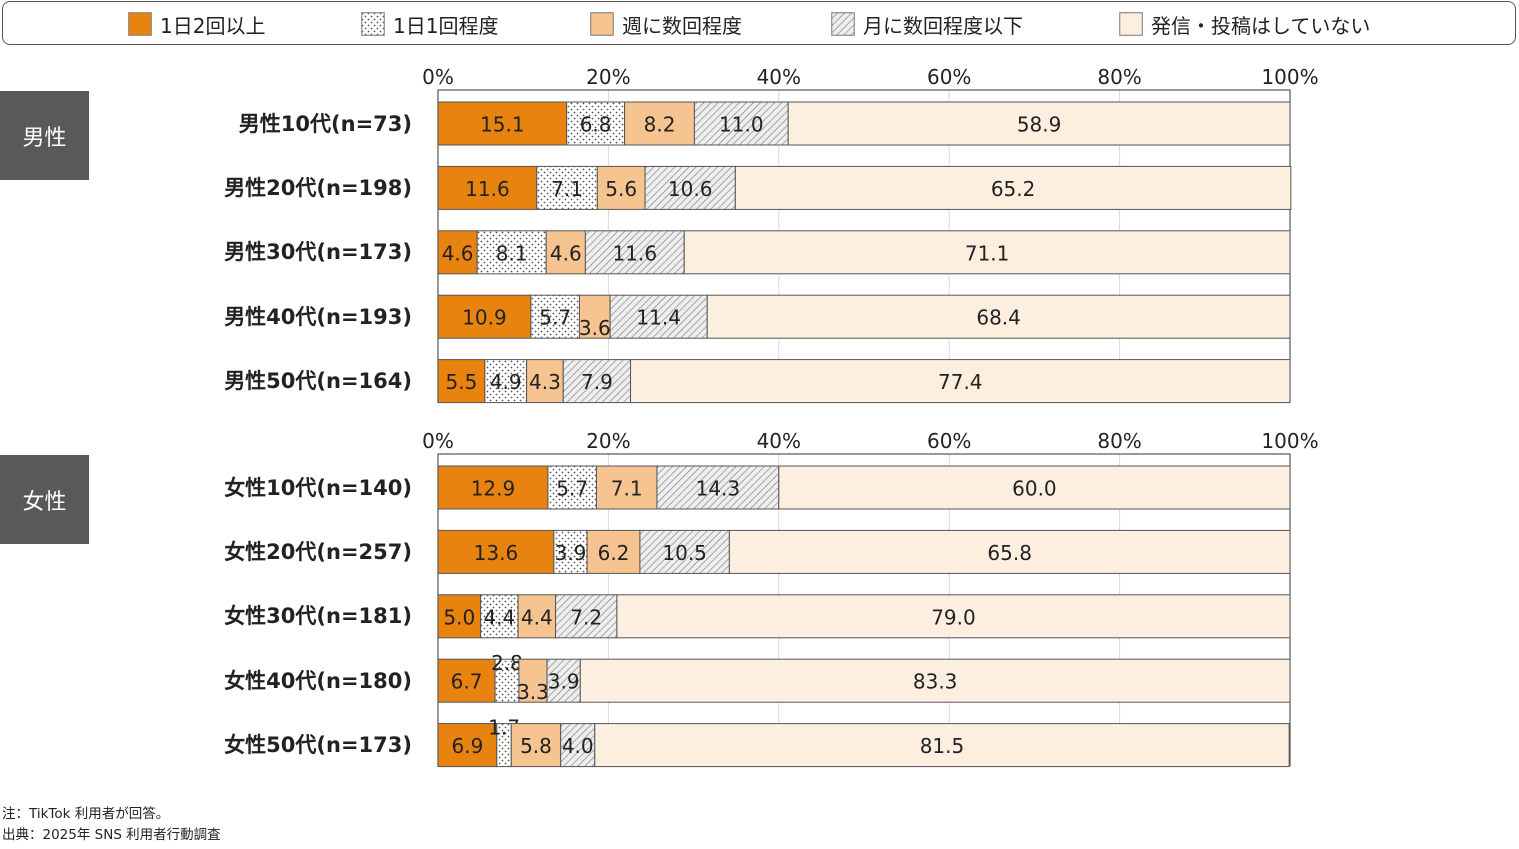 The height and width of the screenshot is (849, 1519). What do you see at coordinates (325, 123) in the screenshot?
I see `row-label-0-0: 男性10代(n=73)` at bounding box center [325, 123].